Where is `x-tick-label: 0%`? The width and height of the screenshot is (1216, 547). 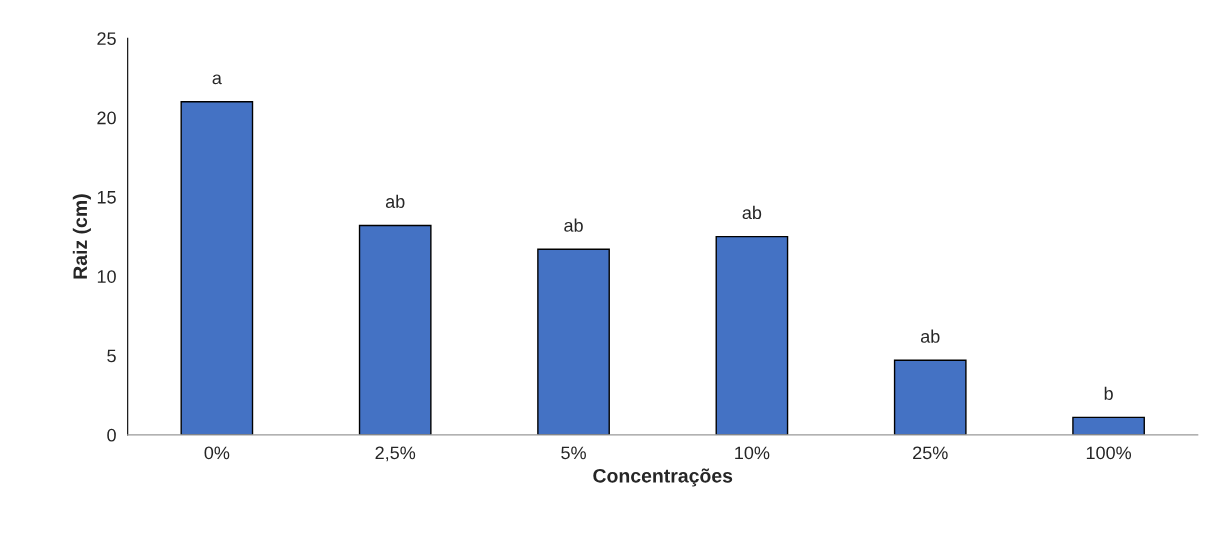
x-tick-label: 0% is located at coordinates (217, 453).